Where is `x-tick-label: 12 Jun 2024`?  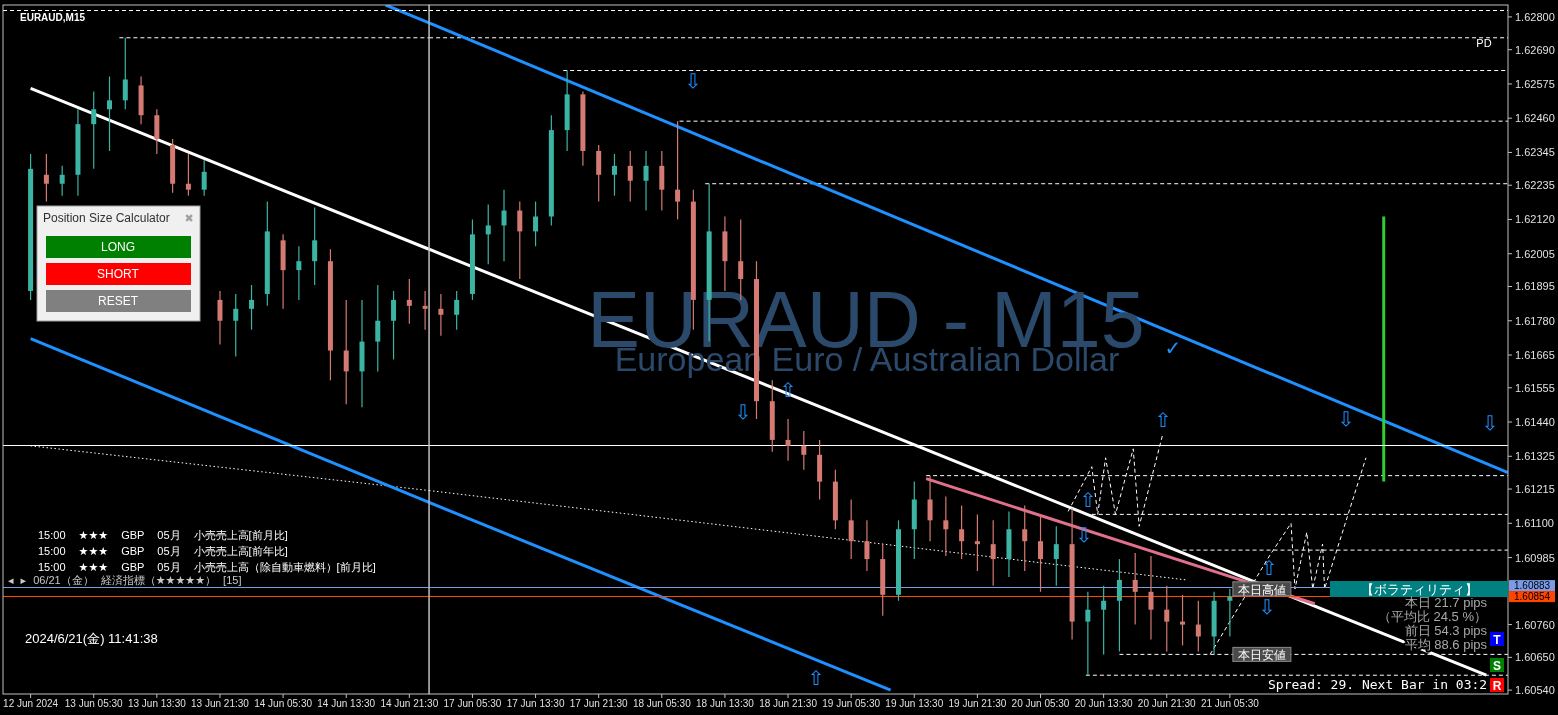
x-tick-label: 12 Jun 2024 is located at coordinates (31, 703).